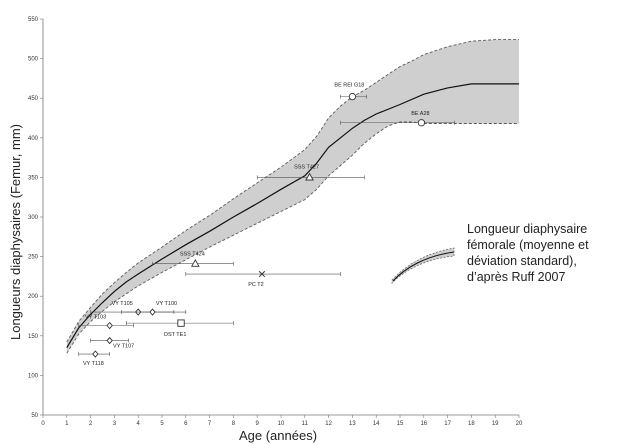 The width and height of the screenshot is (625, 444). I want to click on y-tick-label: 500, so click(33, 60).